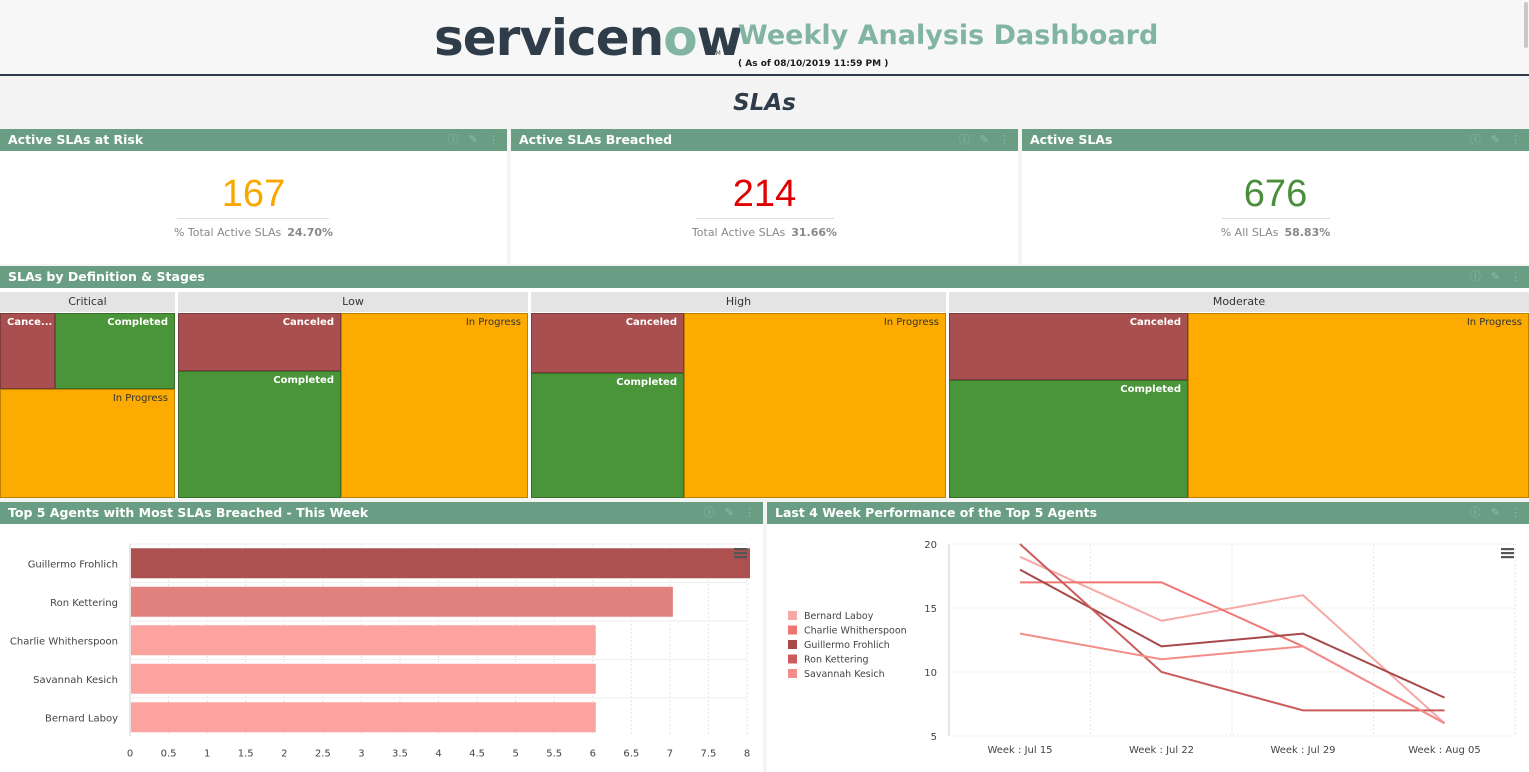 The image size is (1529, 772). Describe the element at coordinates (1302, 750) in the screenshot. I see `x-tick-label: Week : Jul 29` at that location.